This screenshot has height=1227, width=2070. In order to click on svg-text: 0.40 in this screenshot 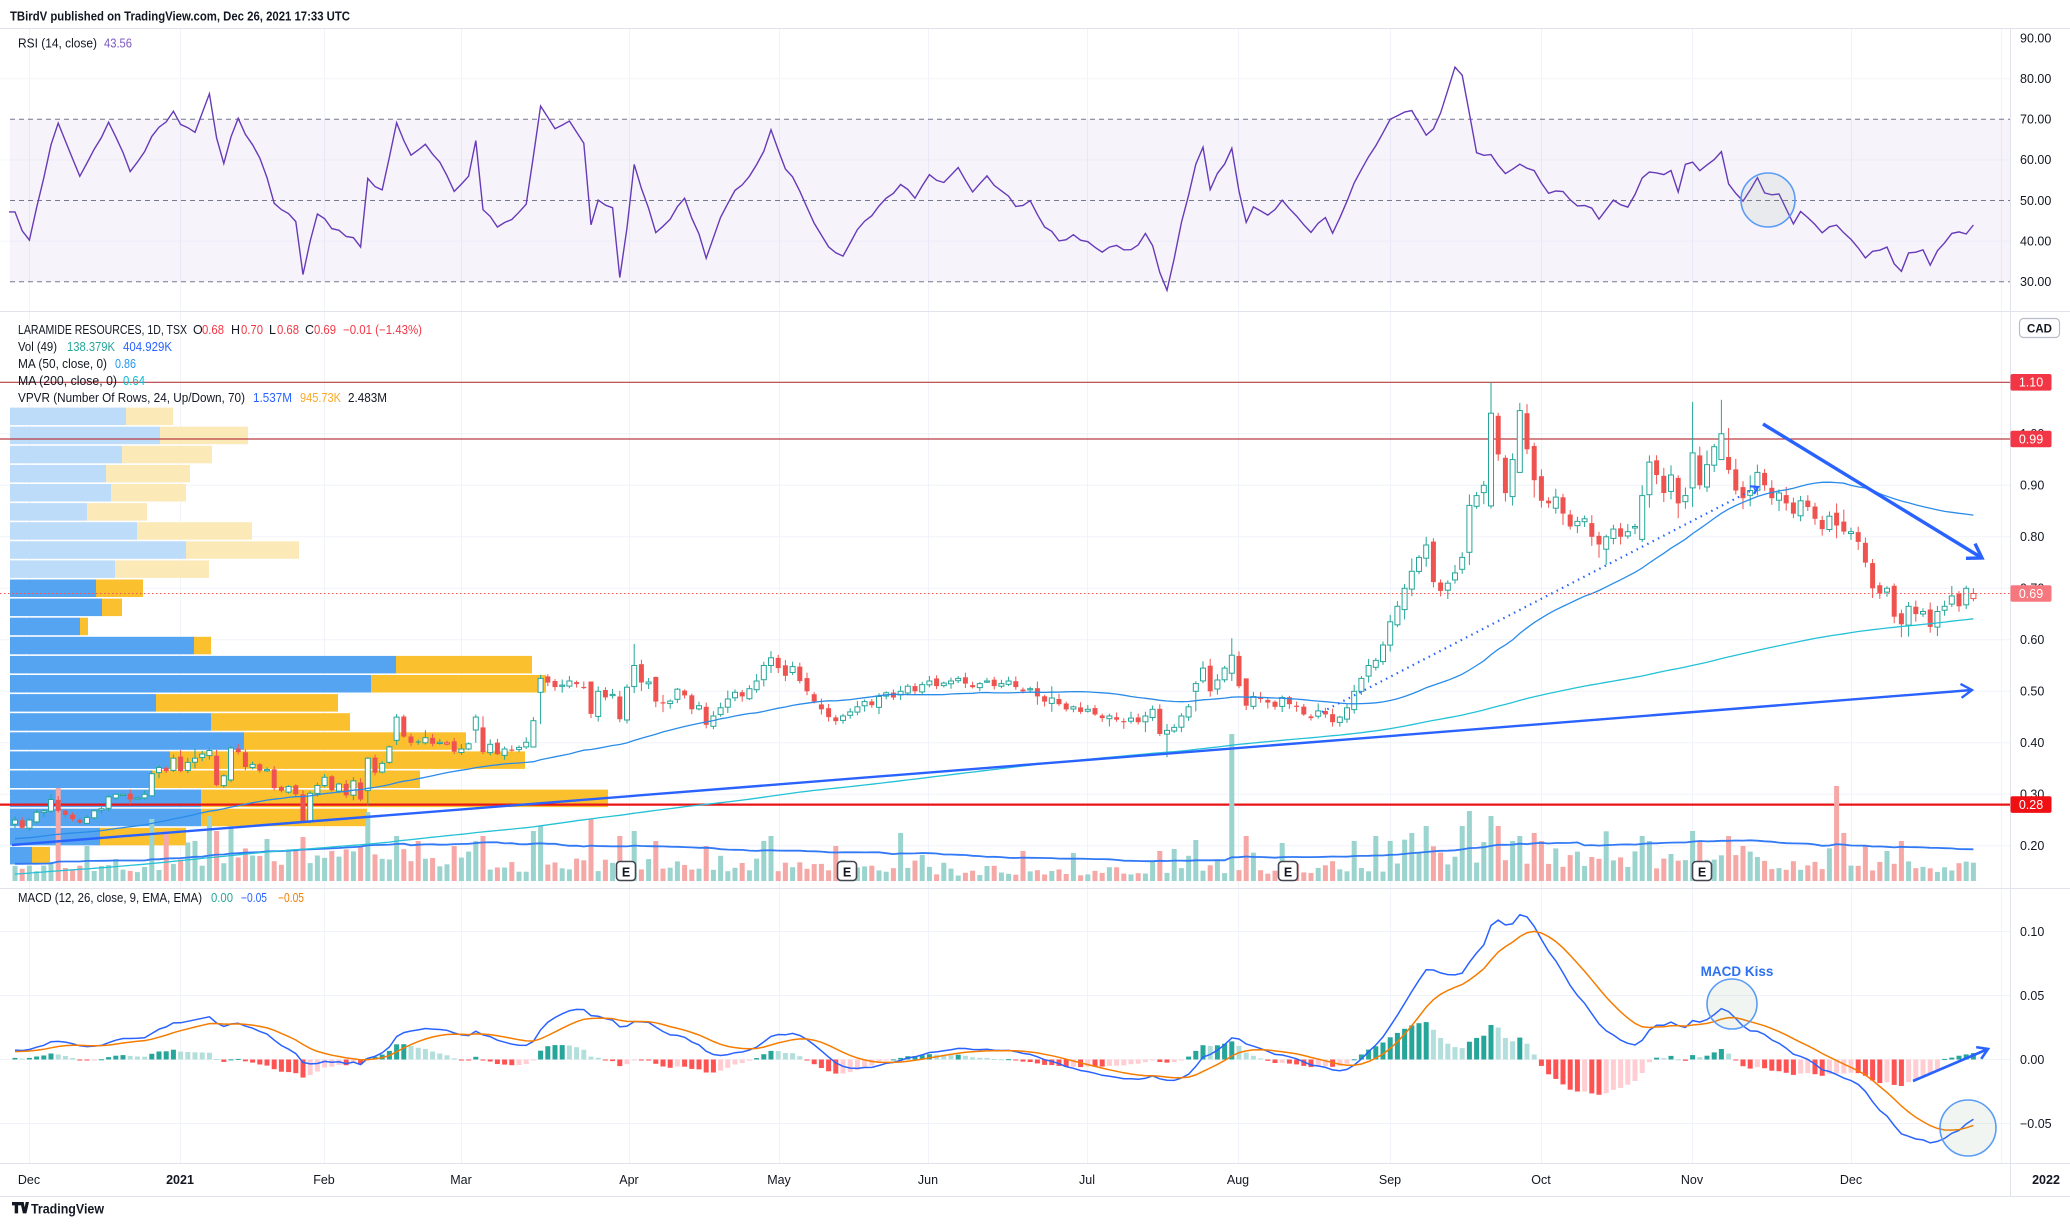, I will do `click(2032, 743)`.